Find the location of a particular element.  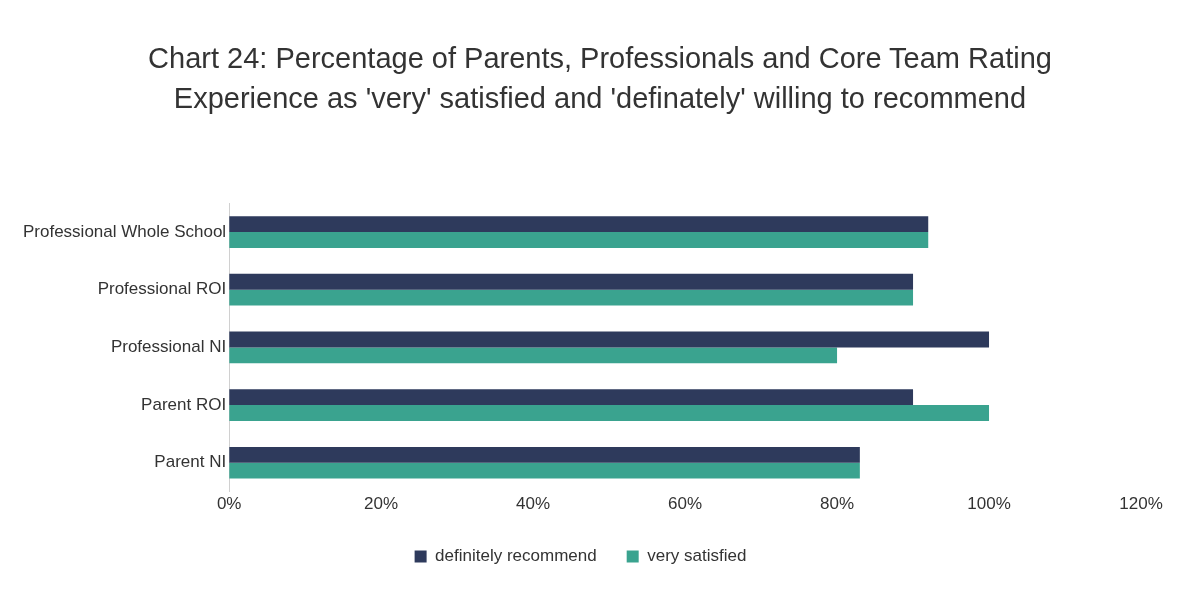

x-tick-label: 120% is located at coordinates (1141, 504).